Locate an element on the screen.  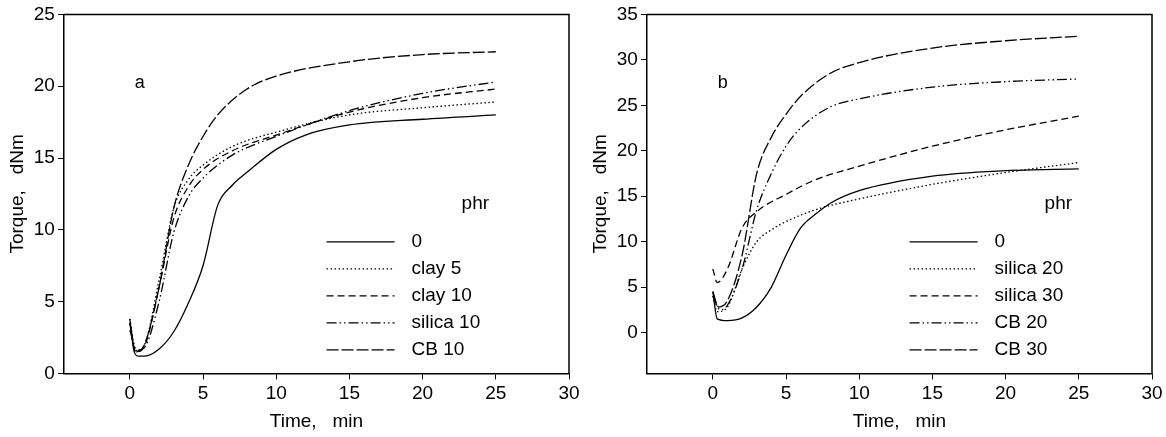
legend-label: clay 5 is located at coordinates (436, 268).